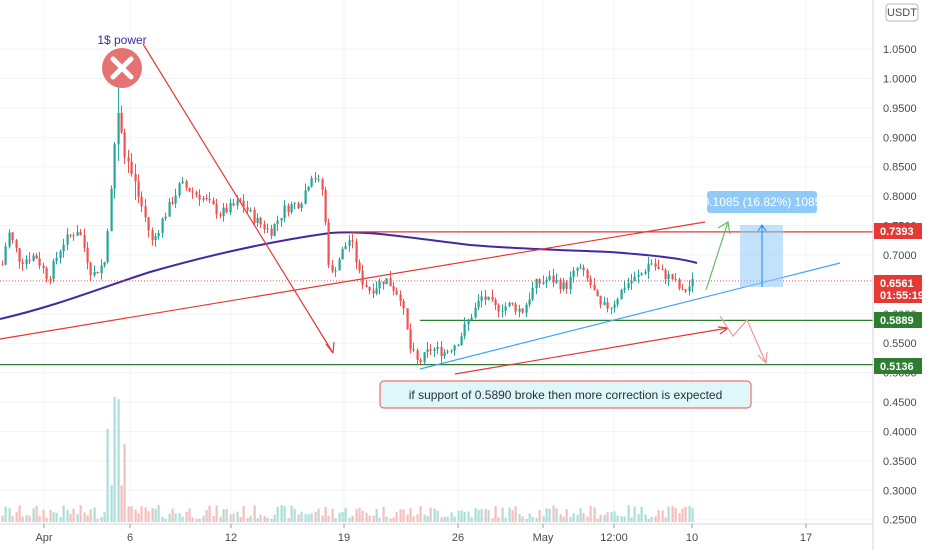  I want to click on currency-button: USDT, so click(902, 12).